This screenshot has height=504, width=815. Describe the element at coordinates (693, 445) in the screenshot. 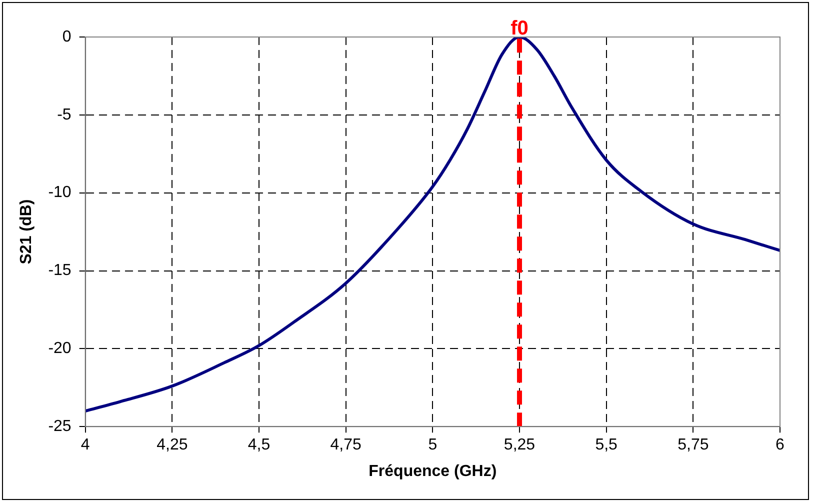

I see `x-tick-label: 5,75` at that location.